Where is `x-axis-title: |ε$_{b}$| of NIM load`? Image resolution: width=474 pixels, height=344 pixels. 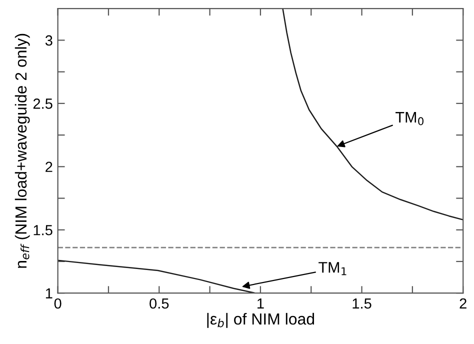
x-axis-title: |ε$_{b}$| of NIM load is located at coordinates (260, 320).